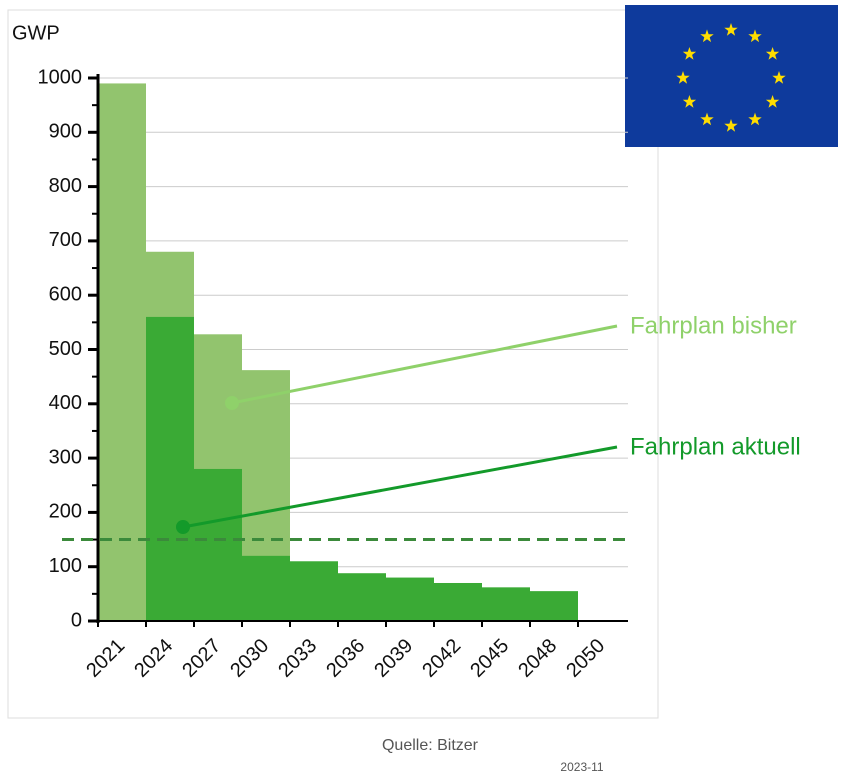 This screenshot has height=781, width=863. I want to click on x-tick-label: 2024, so click(153, 658).